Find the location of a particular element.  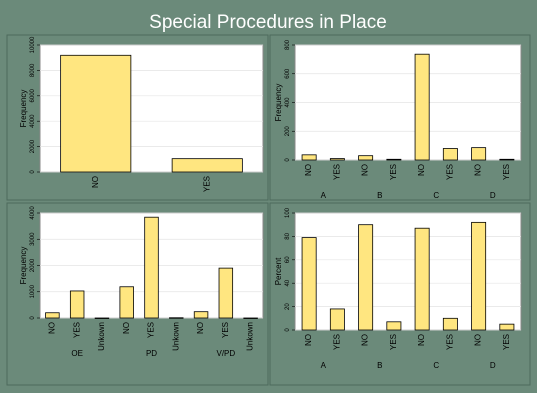

y-tick-label: 200 is located at coordinates (288, 131).